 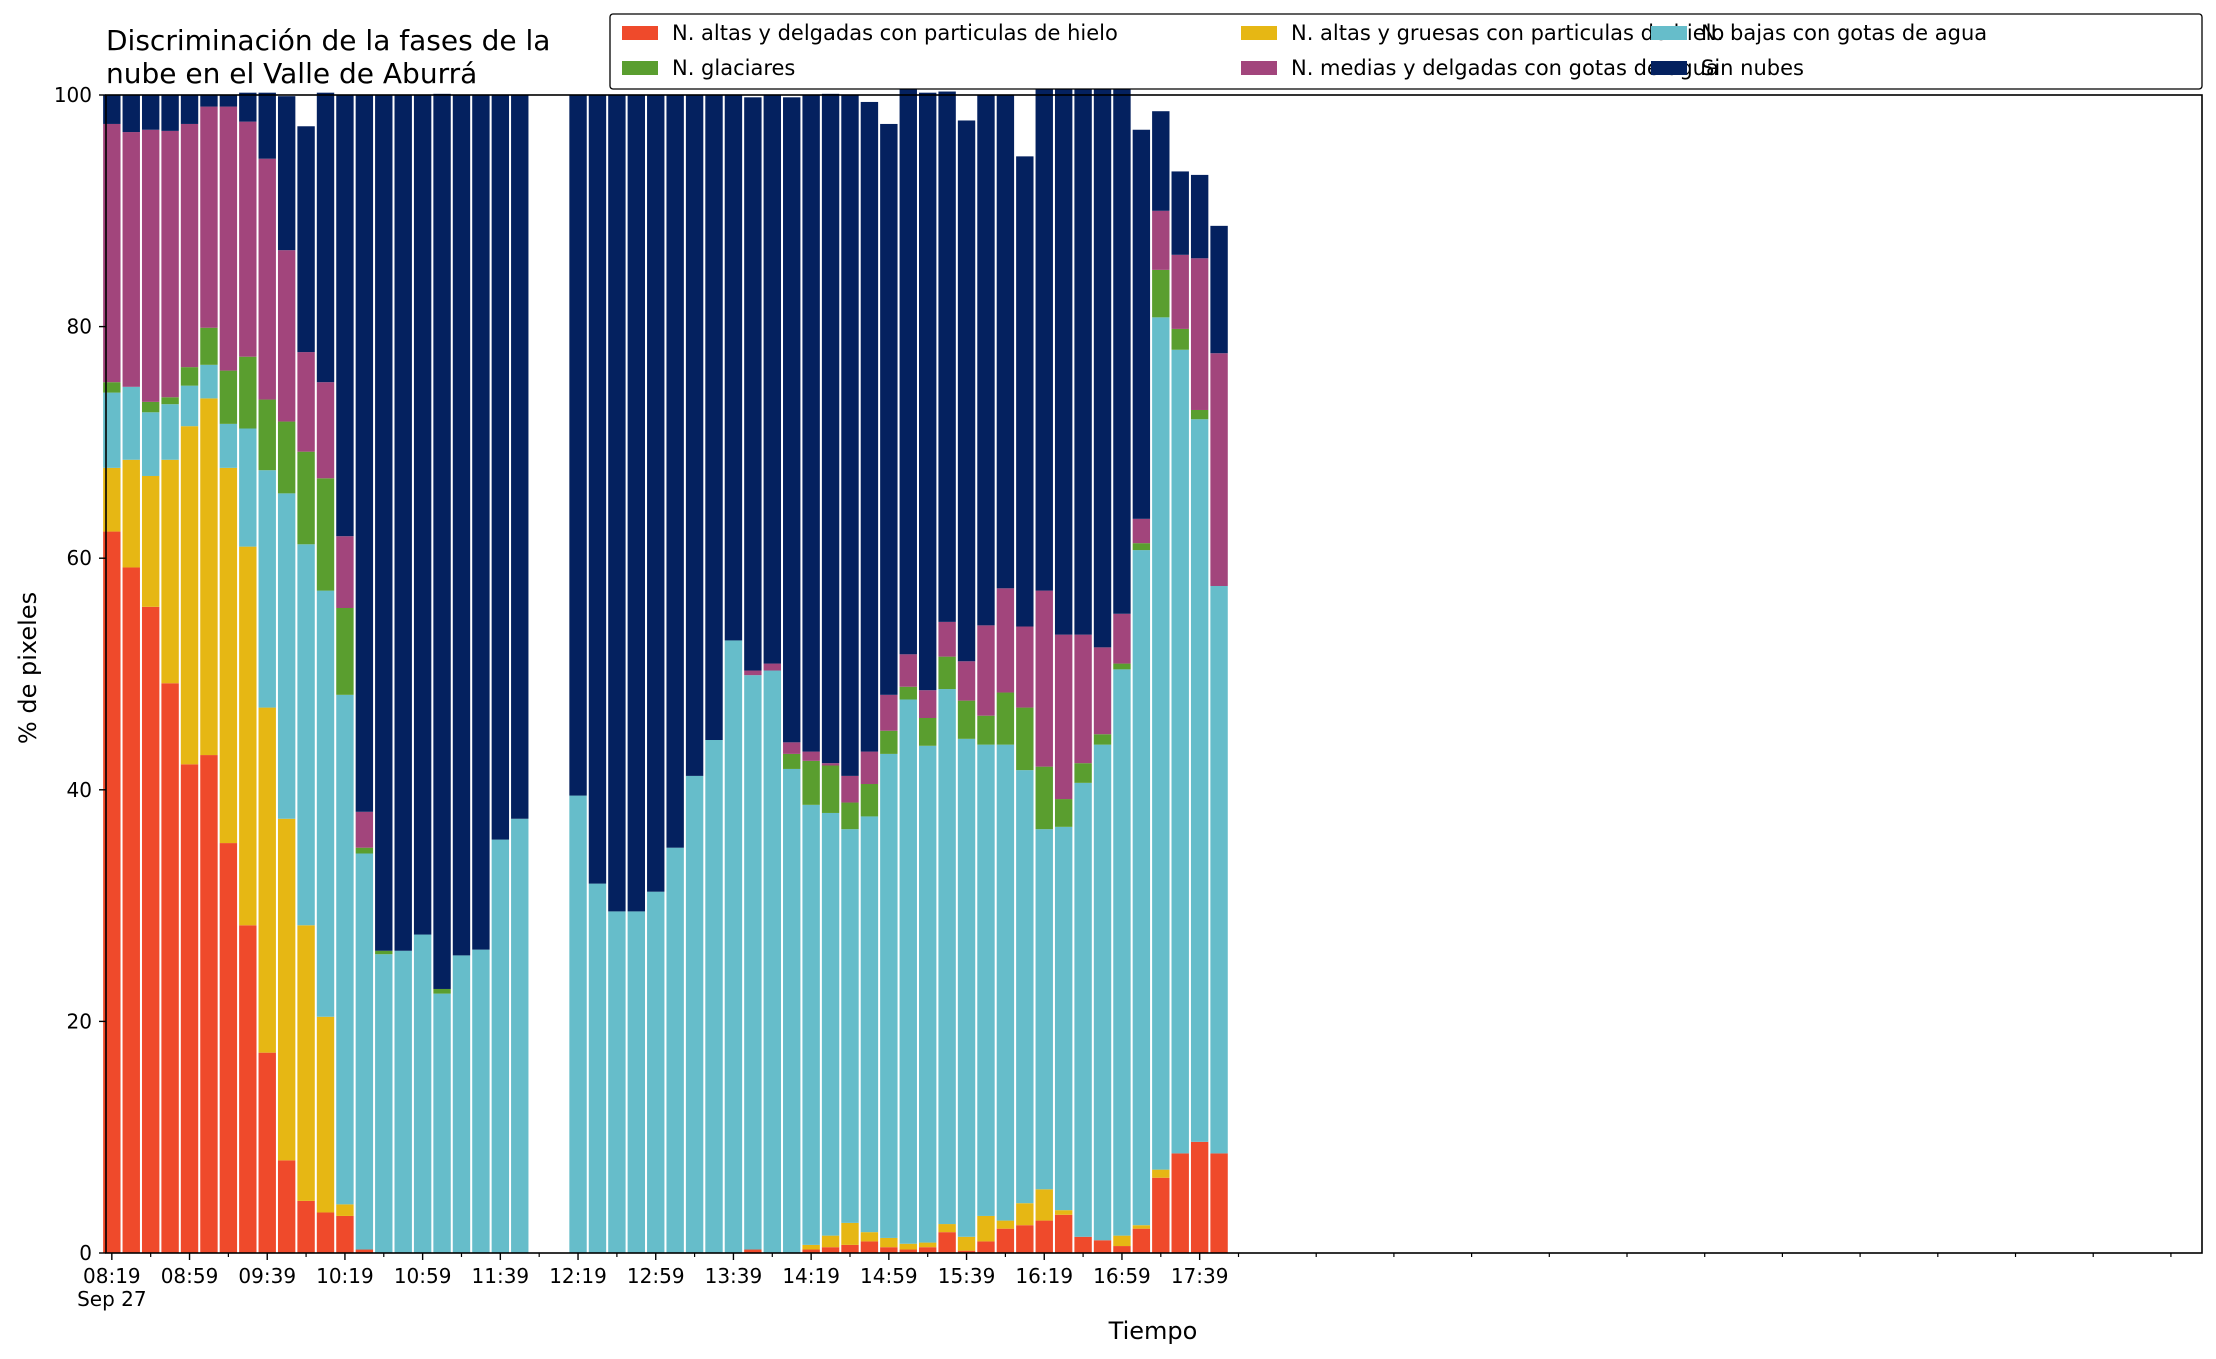 I want to click on legend-label-2: N. bajas con gotas de agua, so click(x=1844, y=33).